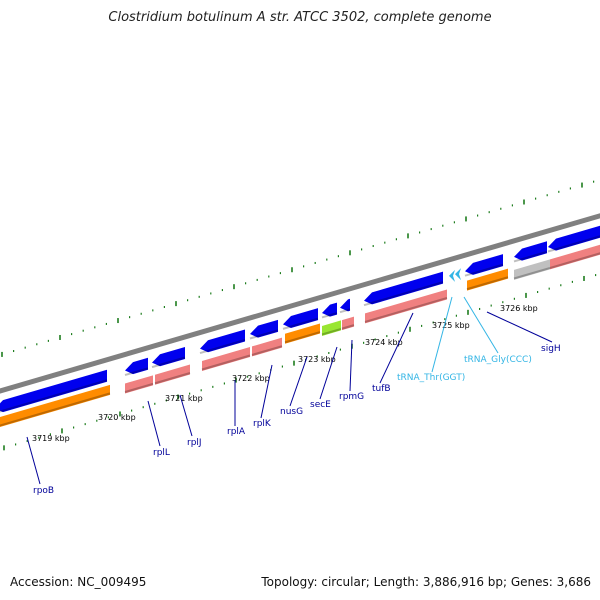  I want to click on pseudo-block-edge, so click(532, 273).